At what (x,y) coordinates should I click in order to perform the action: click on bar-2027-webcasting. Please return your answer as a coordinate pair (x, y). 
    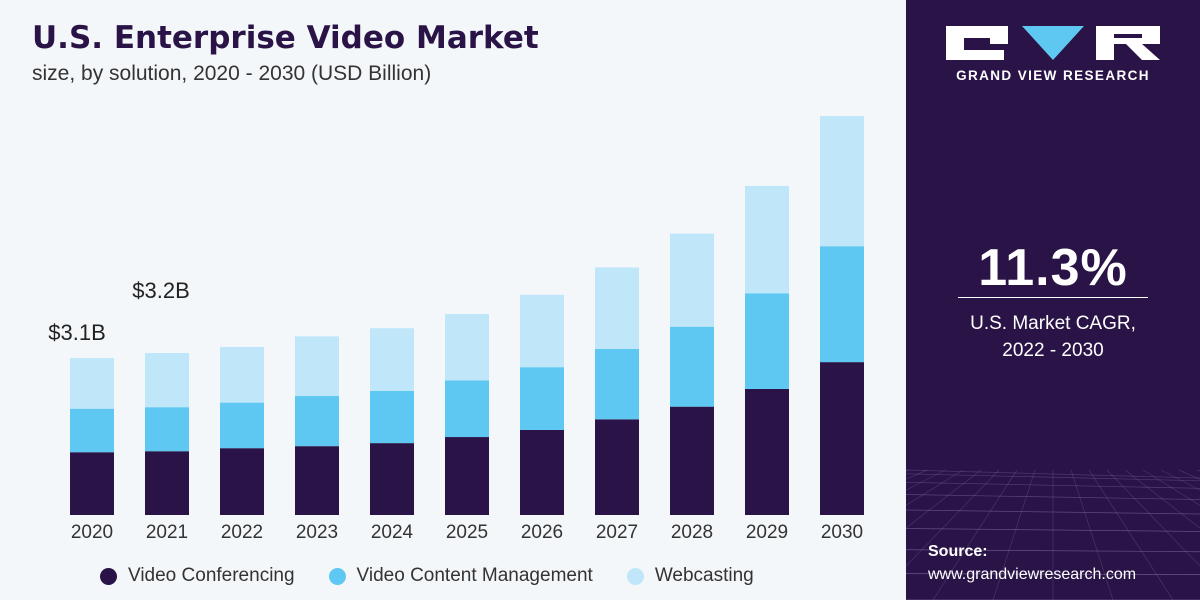
    Looking at the image, I should click on (617, 308).